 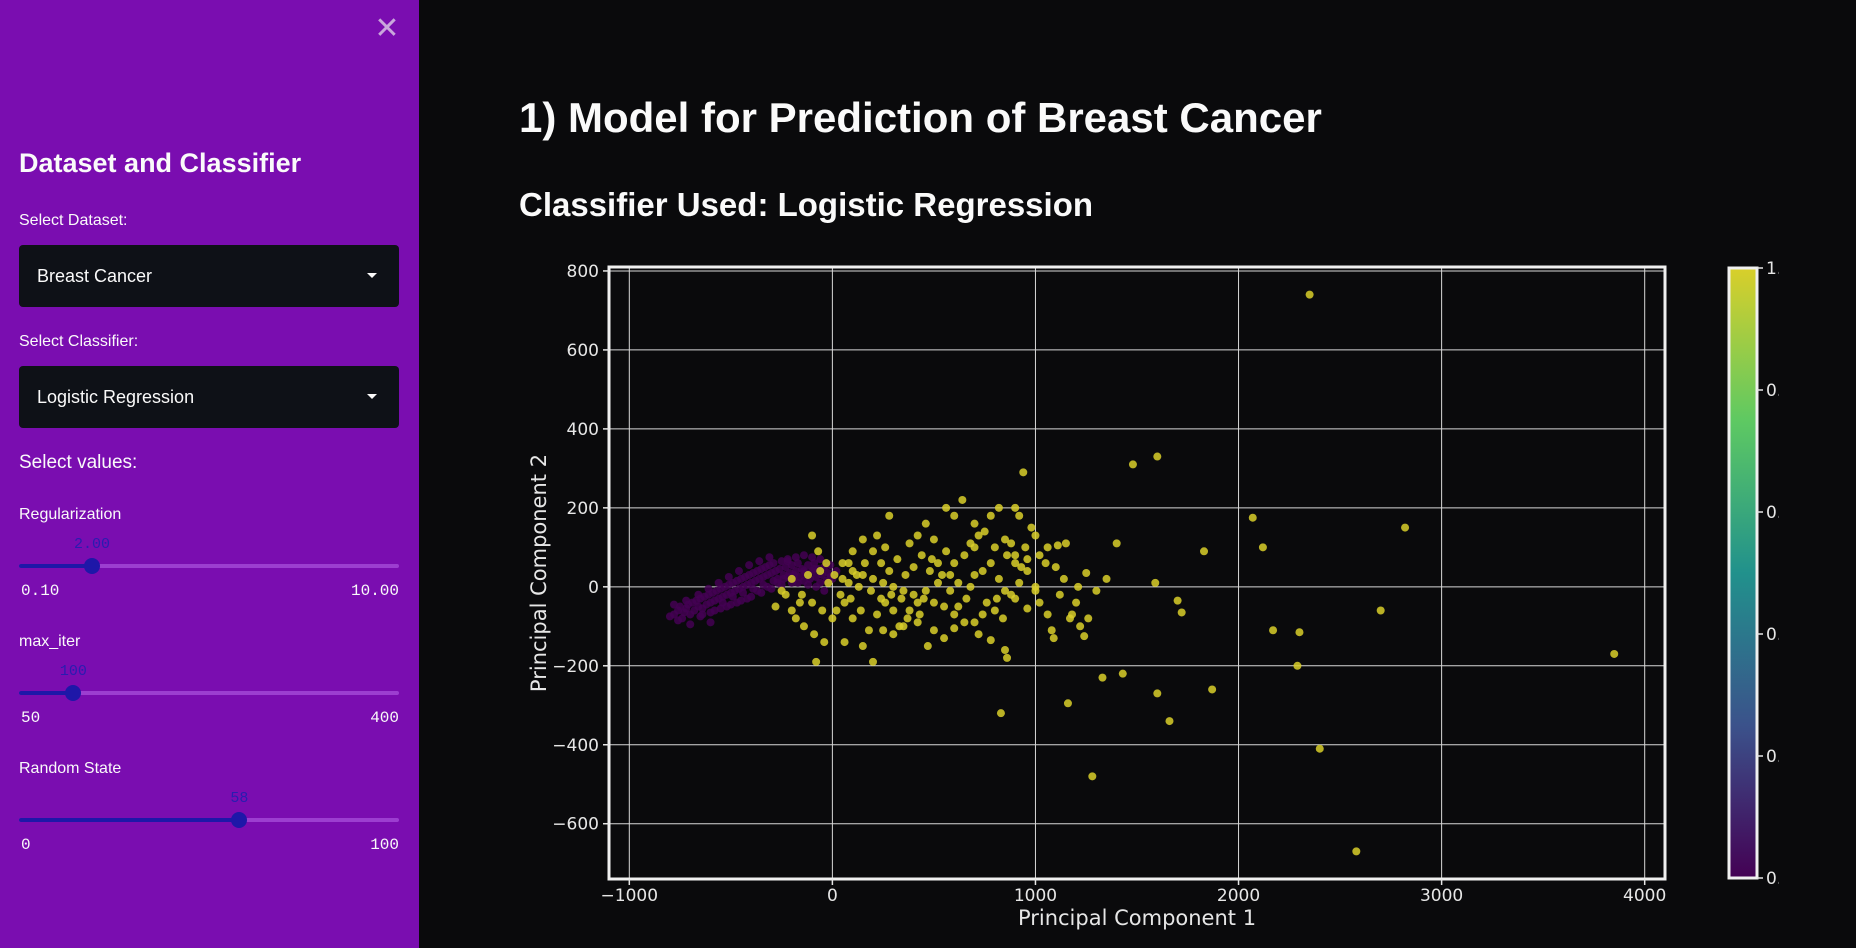 I want to click on close-icon: ✕, so click(x=387, y=28).